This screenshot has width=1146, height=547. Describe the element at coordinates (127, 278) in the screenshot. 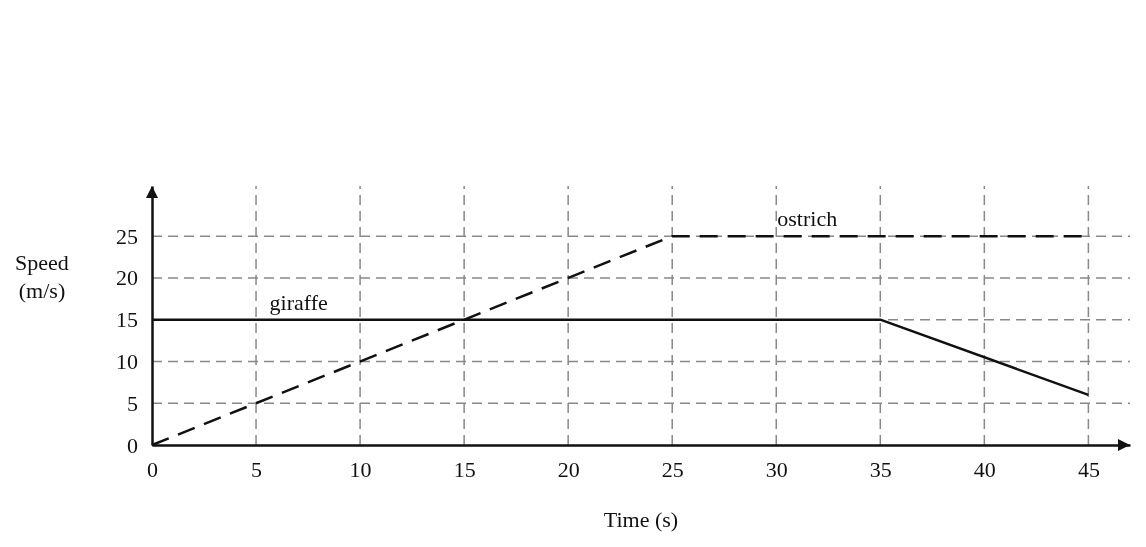

I see `y-tick-label: 20` at that location.